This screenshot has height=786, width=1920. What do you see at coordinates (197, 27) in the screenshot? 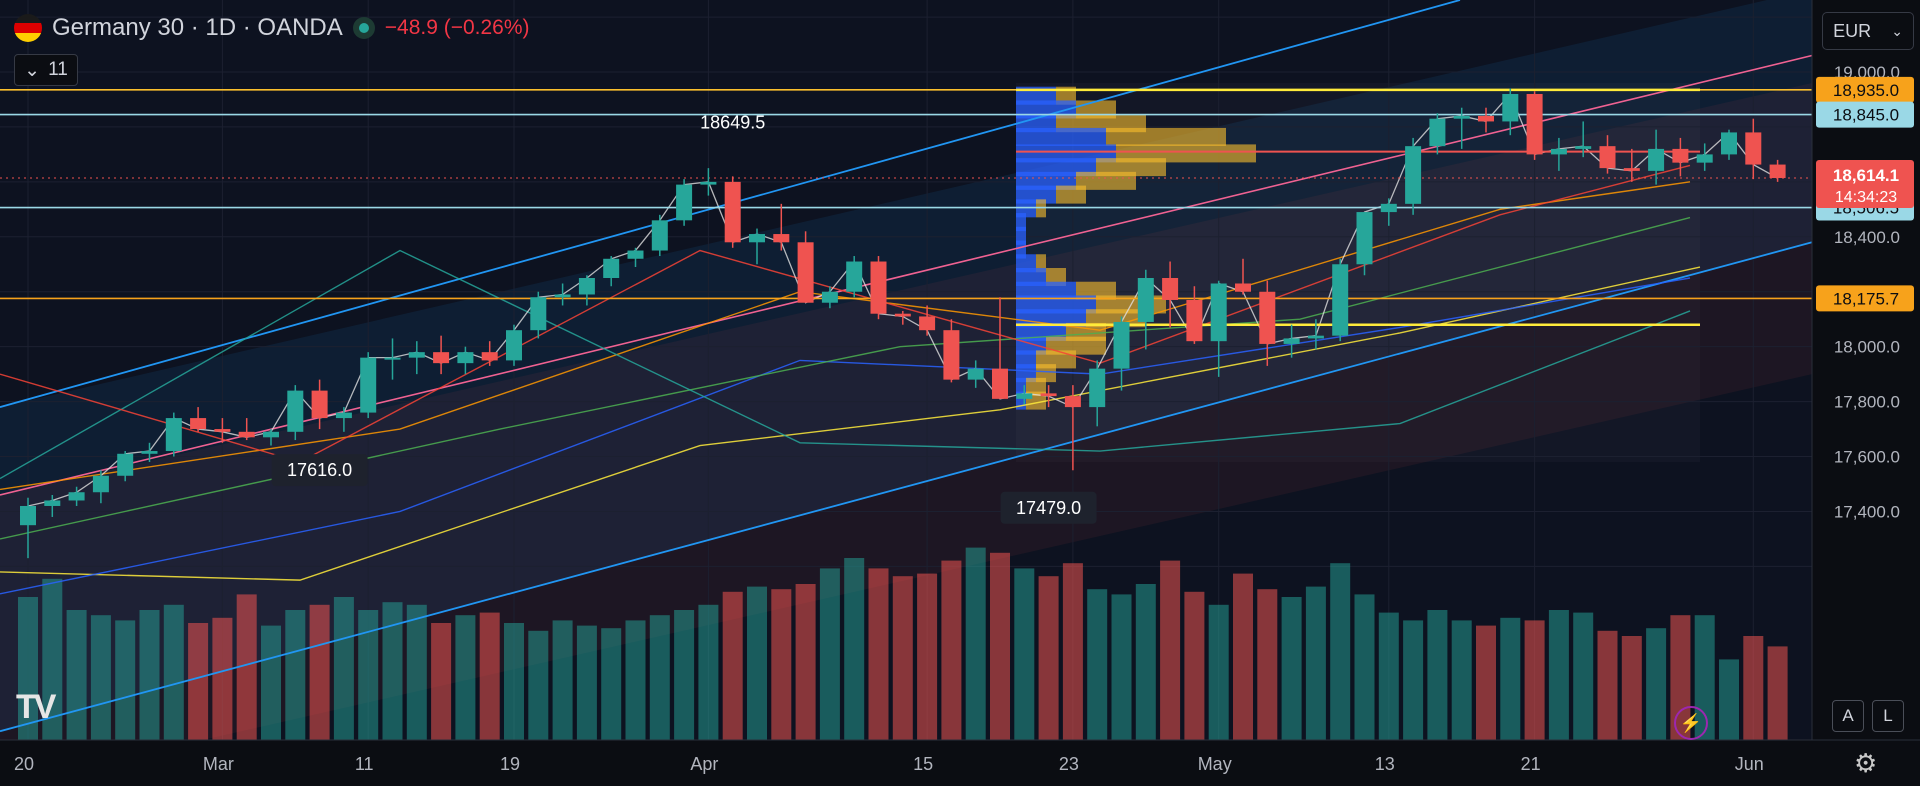
I see `symbol-title: Germany 30 · 1D · OANDA` at bounding box center [197, 27].